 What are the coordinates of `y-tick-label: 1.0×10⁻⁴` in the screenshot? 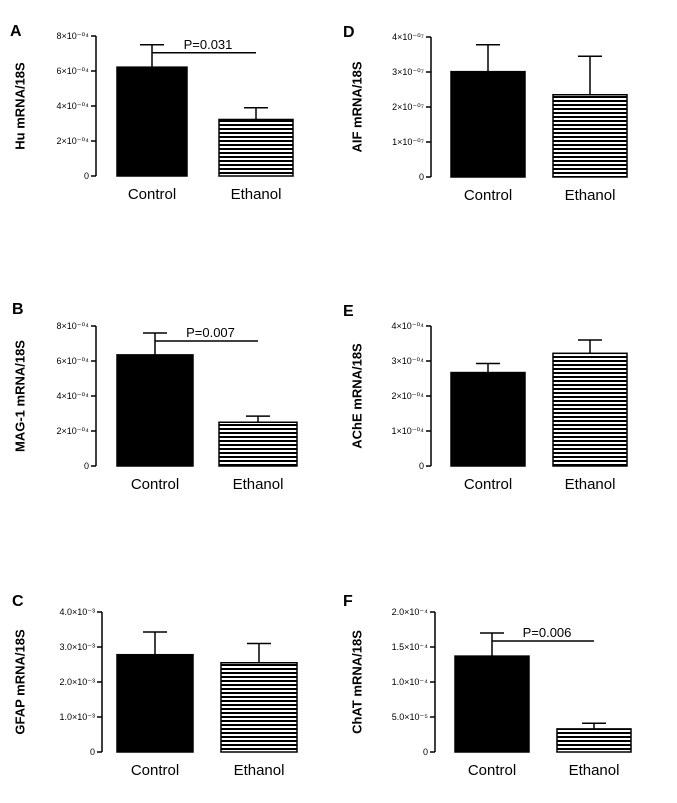 It's located at (410, 682).